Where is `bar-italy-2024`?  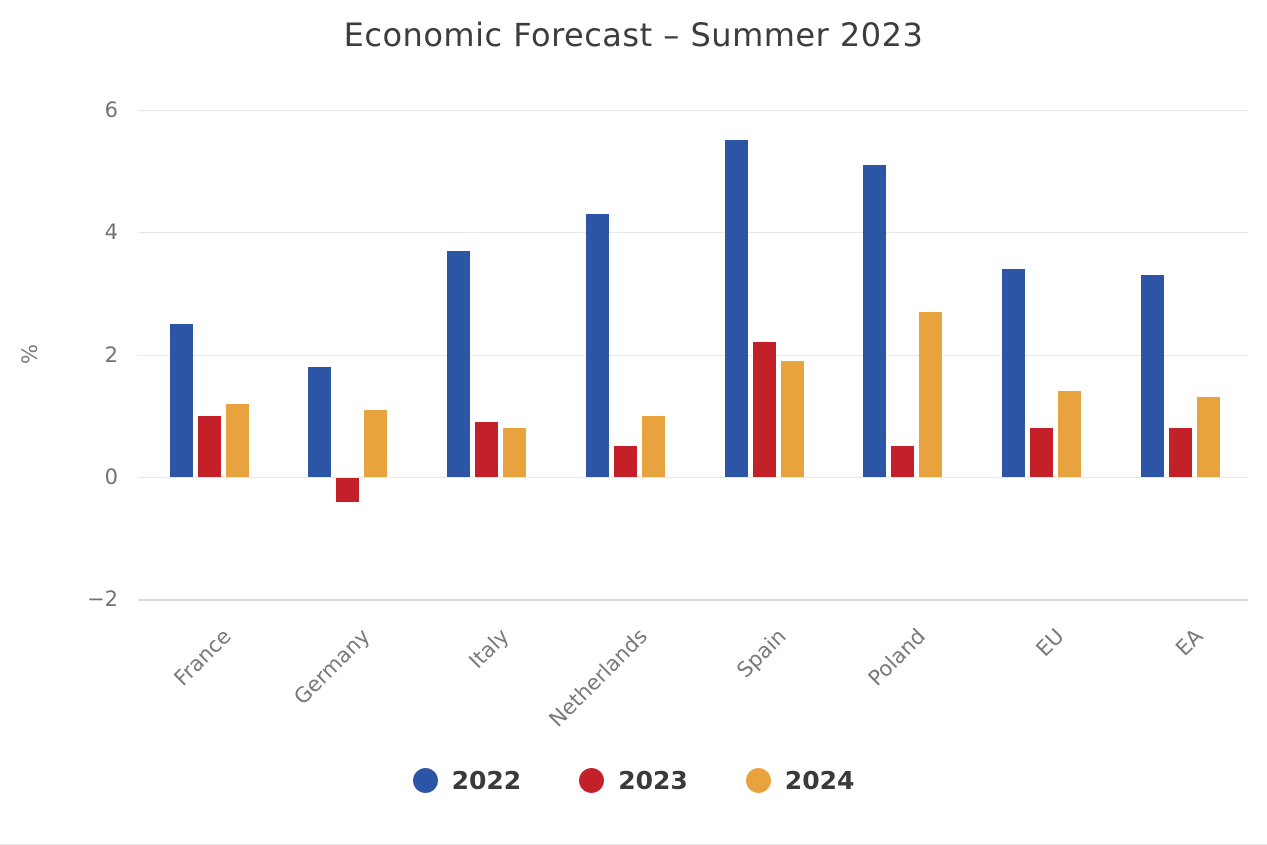 bar-italy-2024 is located at coordinates (515, 452).